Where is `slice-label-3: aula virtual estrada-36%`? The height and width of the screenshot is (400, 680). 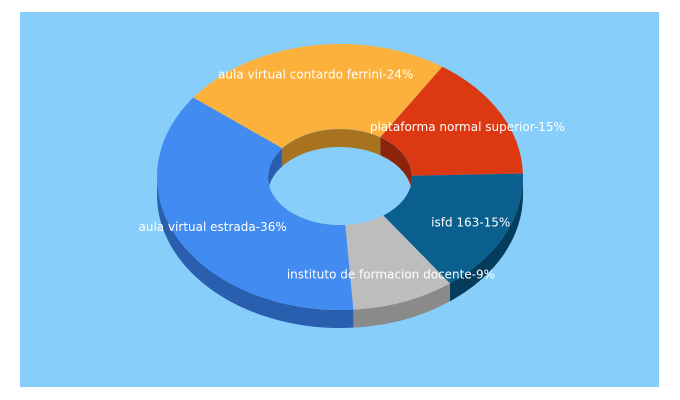
slice-label-3: aula virtual estrada-36% is located at coordinates (212, 227).